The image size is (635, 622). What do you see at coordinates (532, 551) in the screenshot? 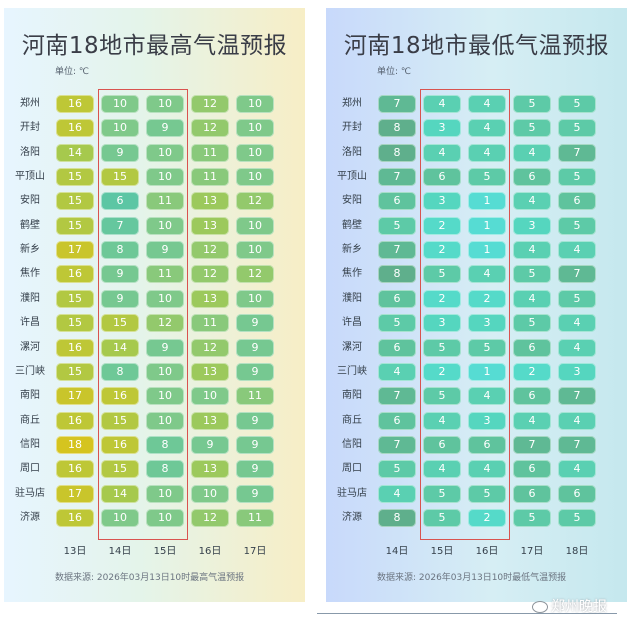
I see `day-label: 17日` at bounding box center [532, 551].